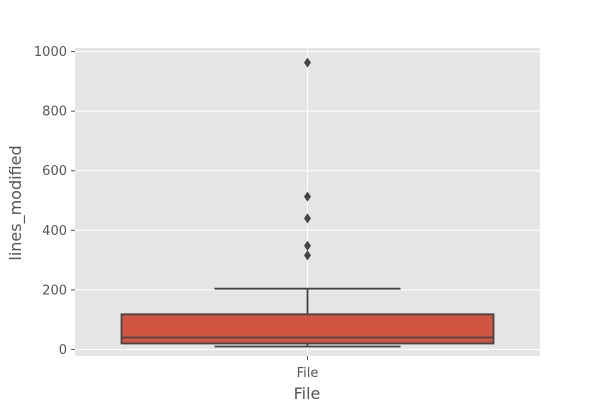 This screenshot has height=400, width=600. Describe the element at coordinates (308, 373) in the screenshot. I see `x-tick-label-0: File` at that location.